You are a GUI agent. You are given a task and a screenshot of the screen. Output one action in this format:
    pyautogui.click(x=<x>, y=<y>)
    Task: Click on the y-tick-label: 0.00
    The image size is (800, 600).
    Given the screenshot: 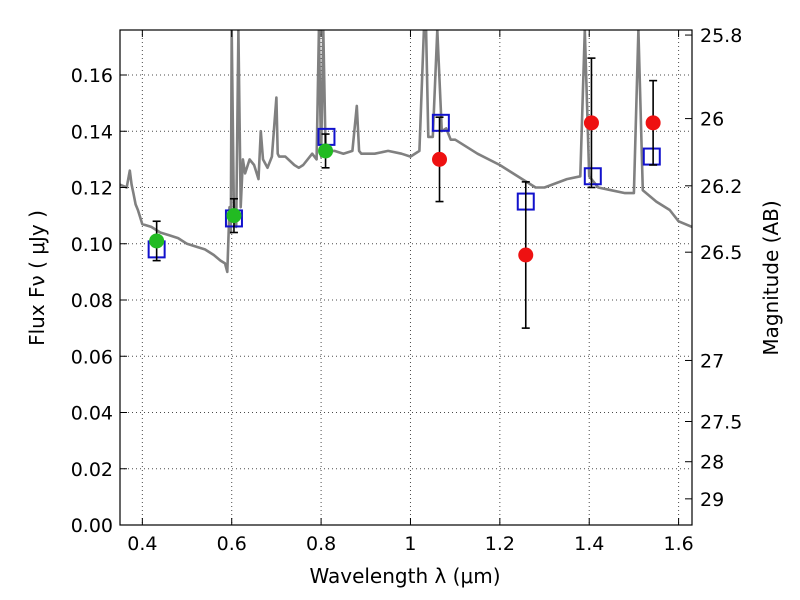 What is the action you would take?
    pyautogui.click(x=92, y=526)
    